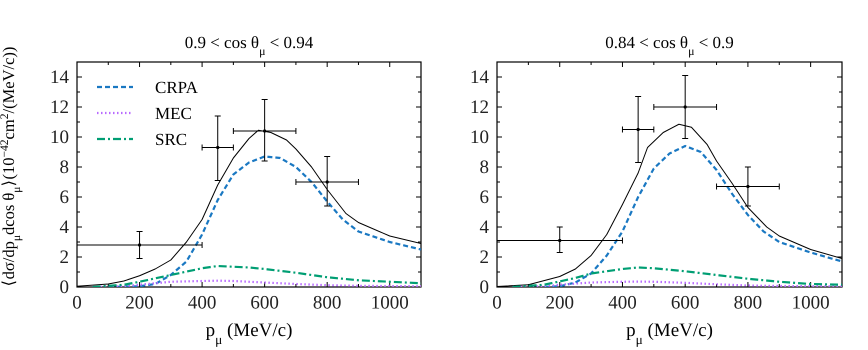 The width and height of the screenshot is (868, 350). I want to click on legend-label: SRC, so click(171, 139).